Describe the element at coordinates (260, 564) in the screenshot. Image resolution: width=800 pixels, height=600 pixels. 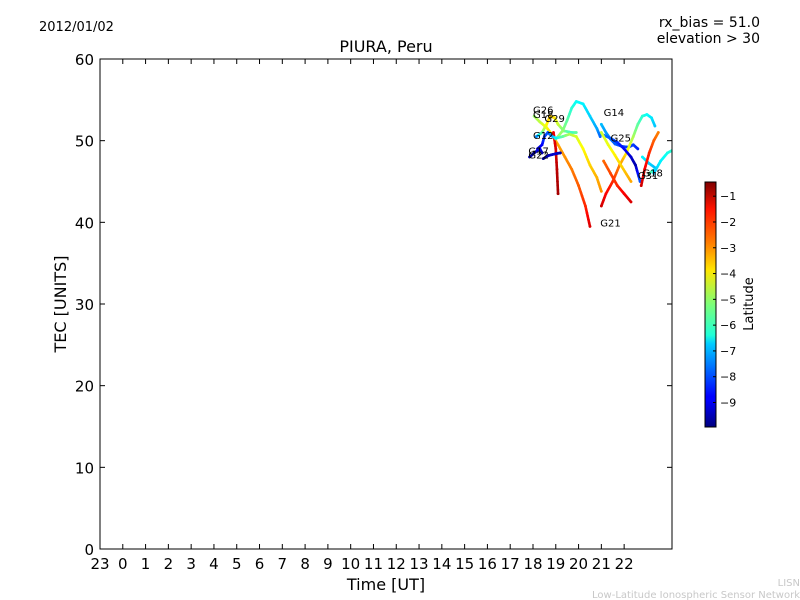
I see `x-tick-label: 6` at that location.